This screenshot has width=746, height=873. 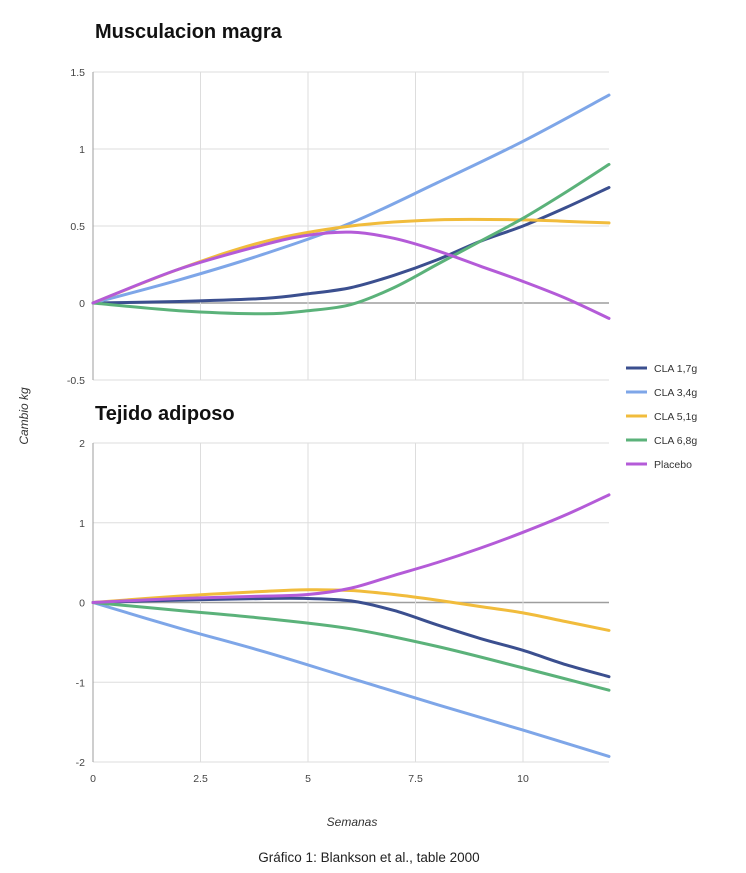 I want to click on legend-item-label: Placebo, so click(x=673, y=465).